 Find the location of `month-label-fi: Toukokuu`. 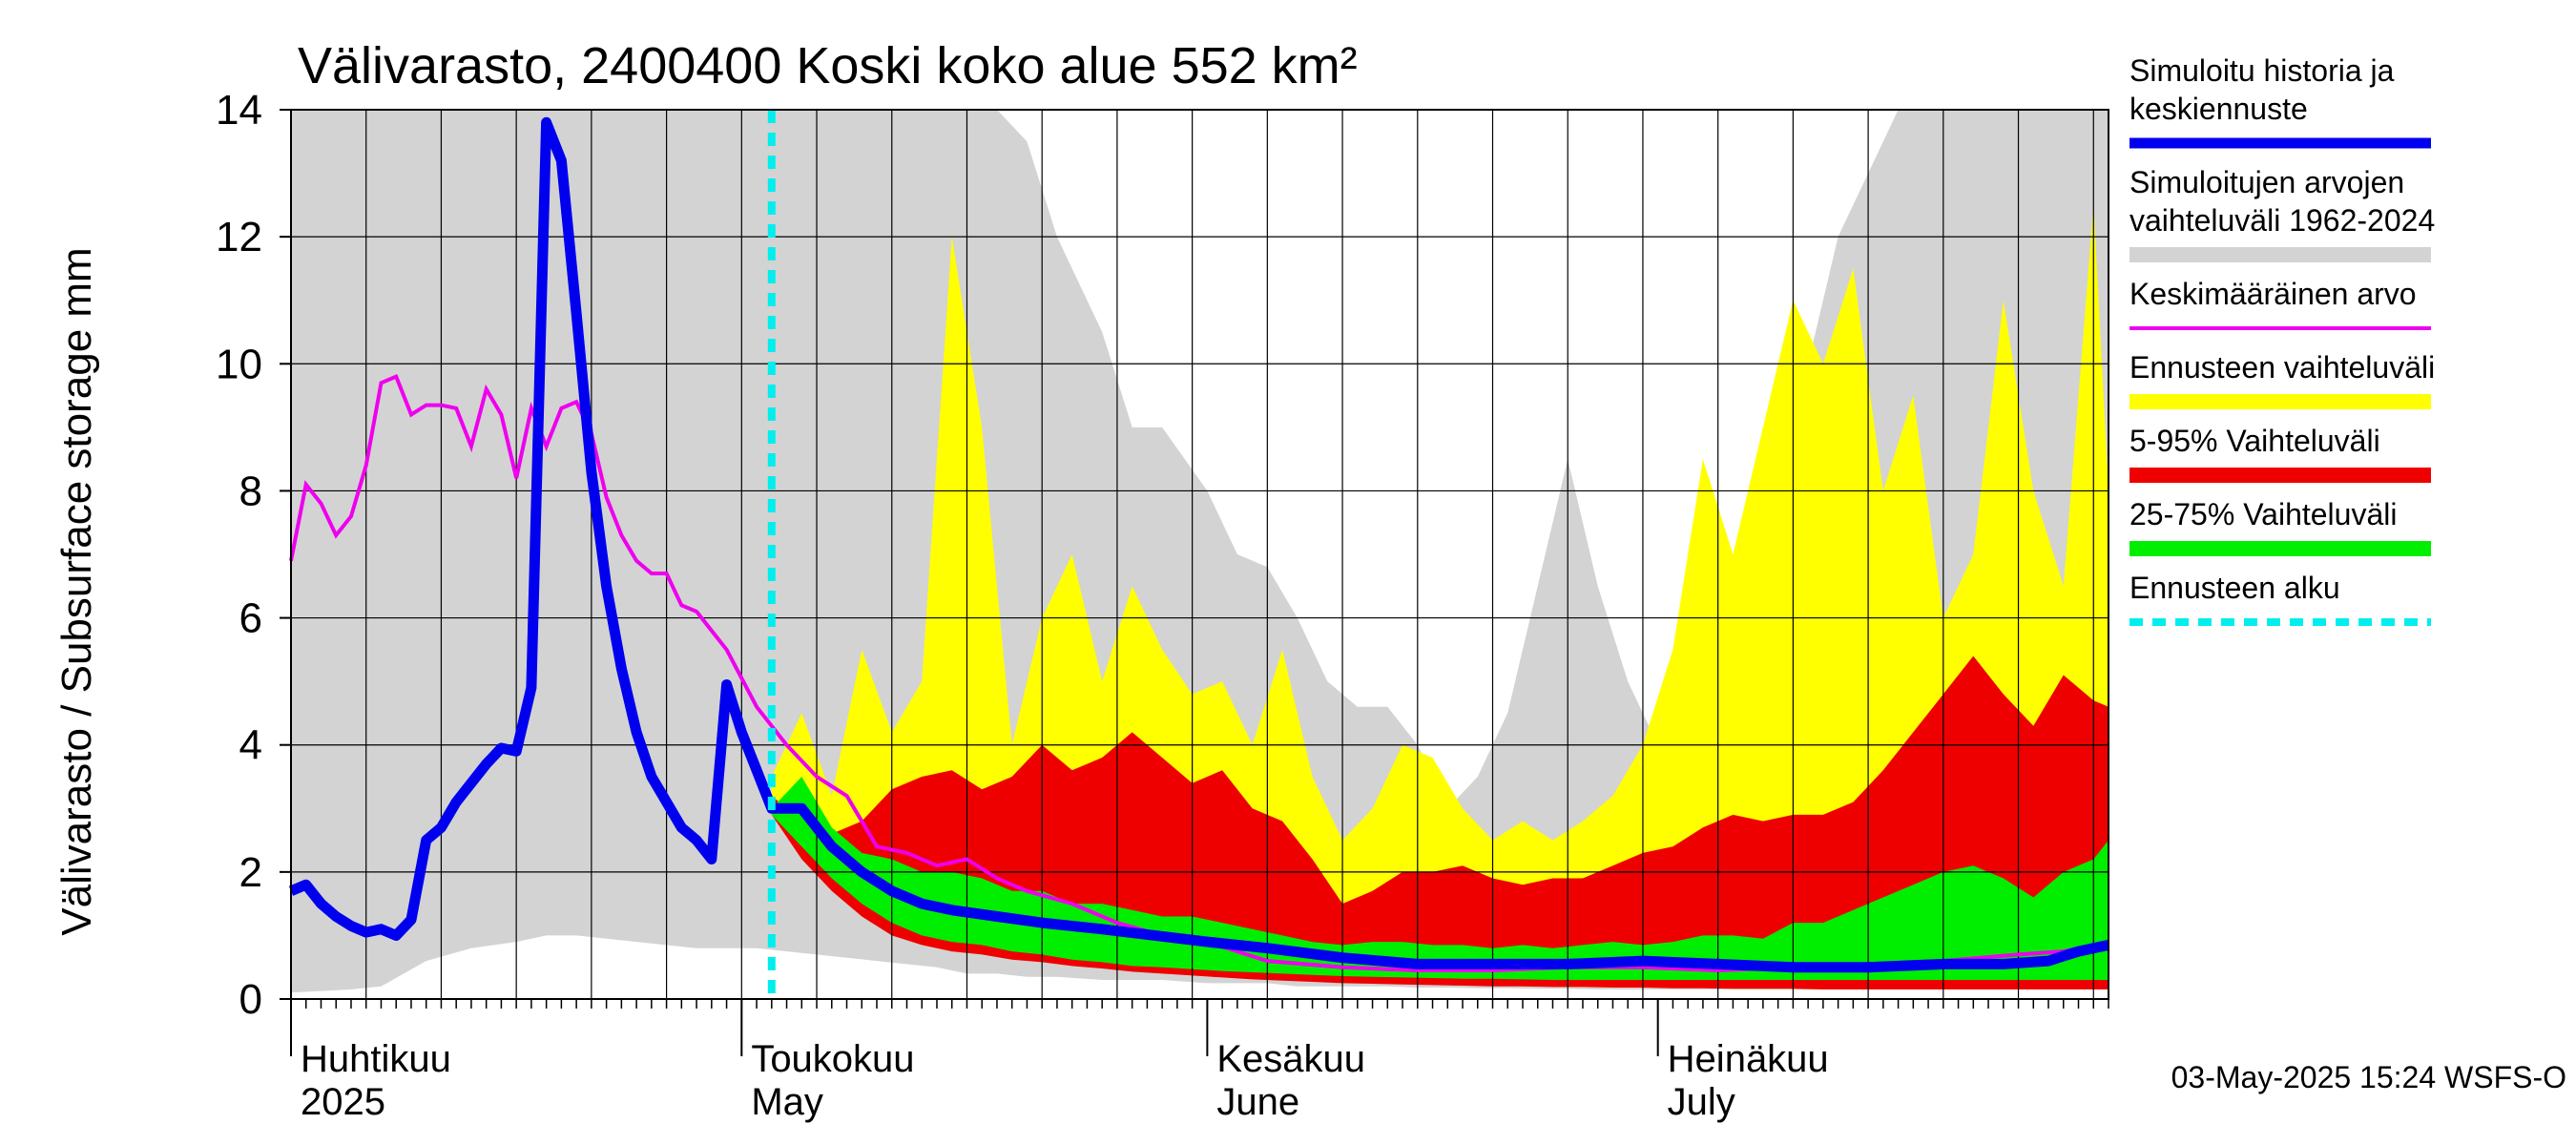

month-label-fi: Toukokuu is located at coordinates (832, 1059).